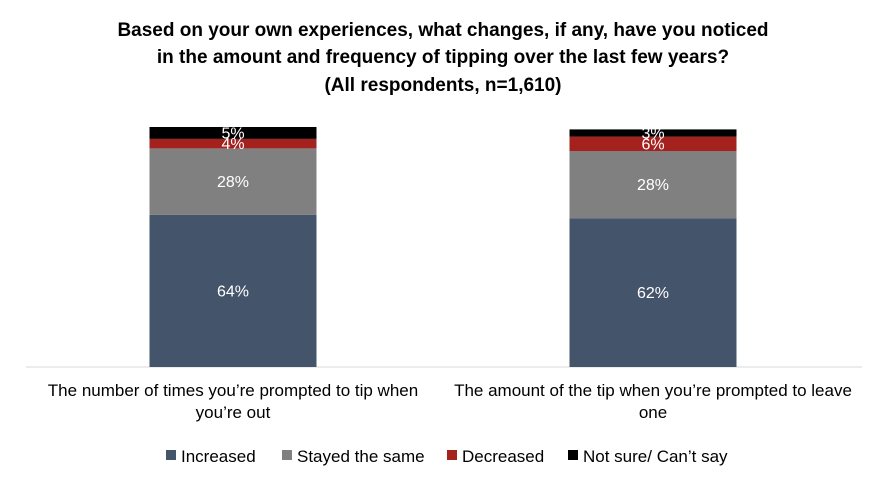 The image size is (886, 487). I want to click on data-label: 6%, so click(652, 144).